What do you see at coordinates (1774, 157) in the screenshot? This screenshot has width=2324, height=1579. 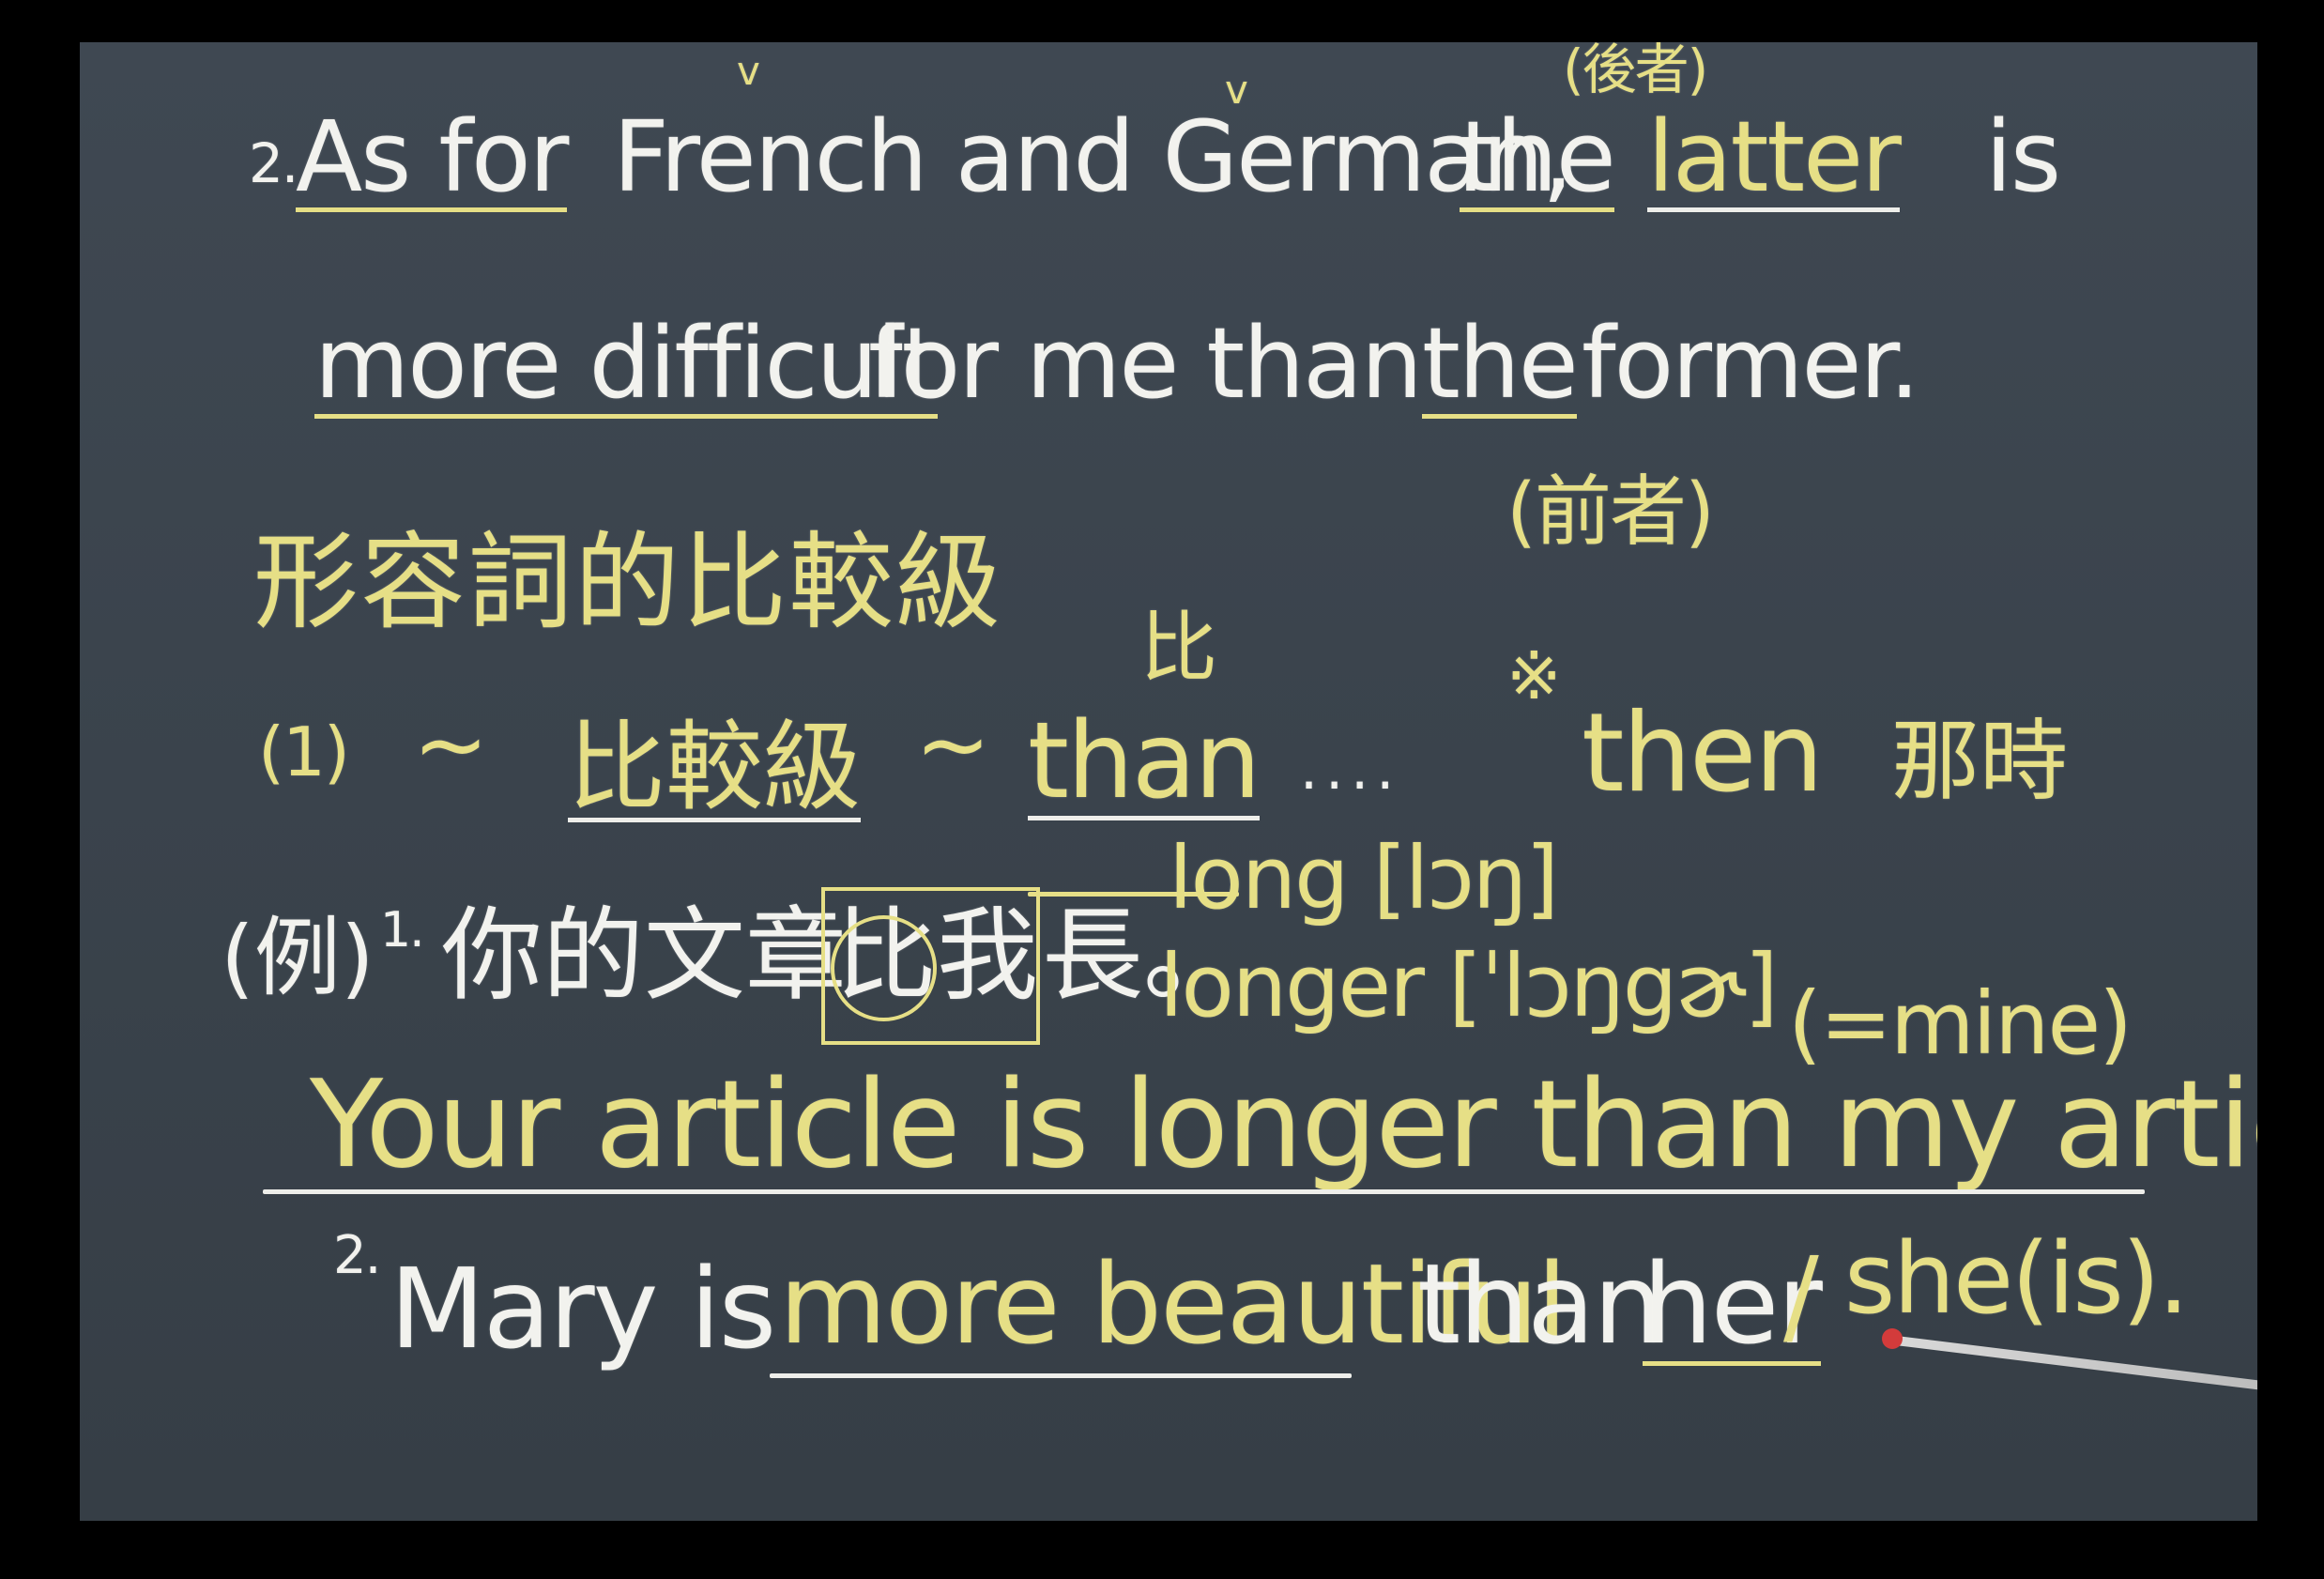 I see `line1-latter: latter` at bounding box center [1774, 157].